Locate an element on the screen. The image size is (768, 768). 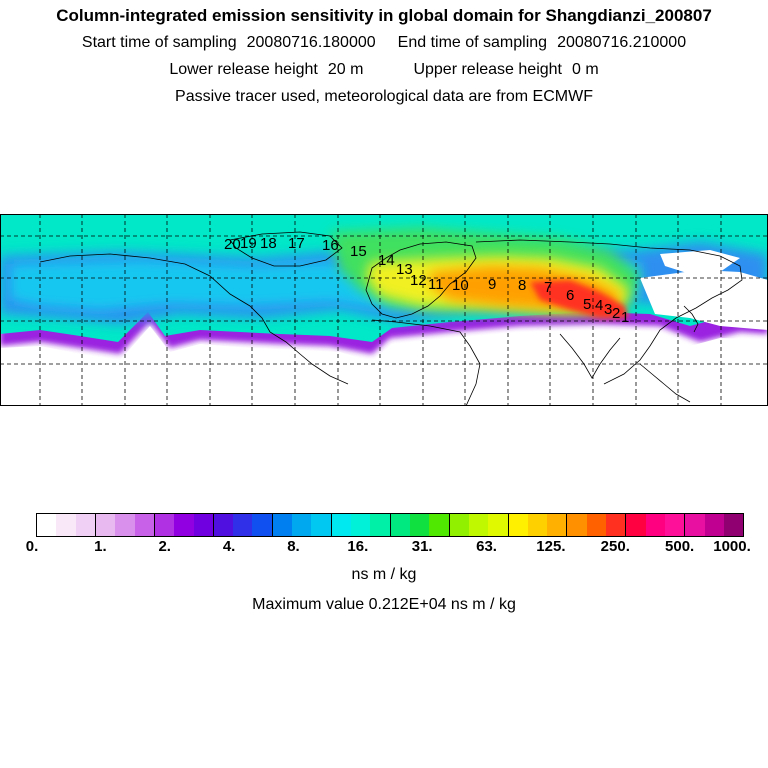
maximum-value-text: Maximum value 0.212E+04 ns m / kg is located at coordinates (384, 604).